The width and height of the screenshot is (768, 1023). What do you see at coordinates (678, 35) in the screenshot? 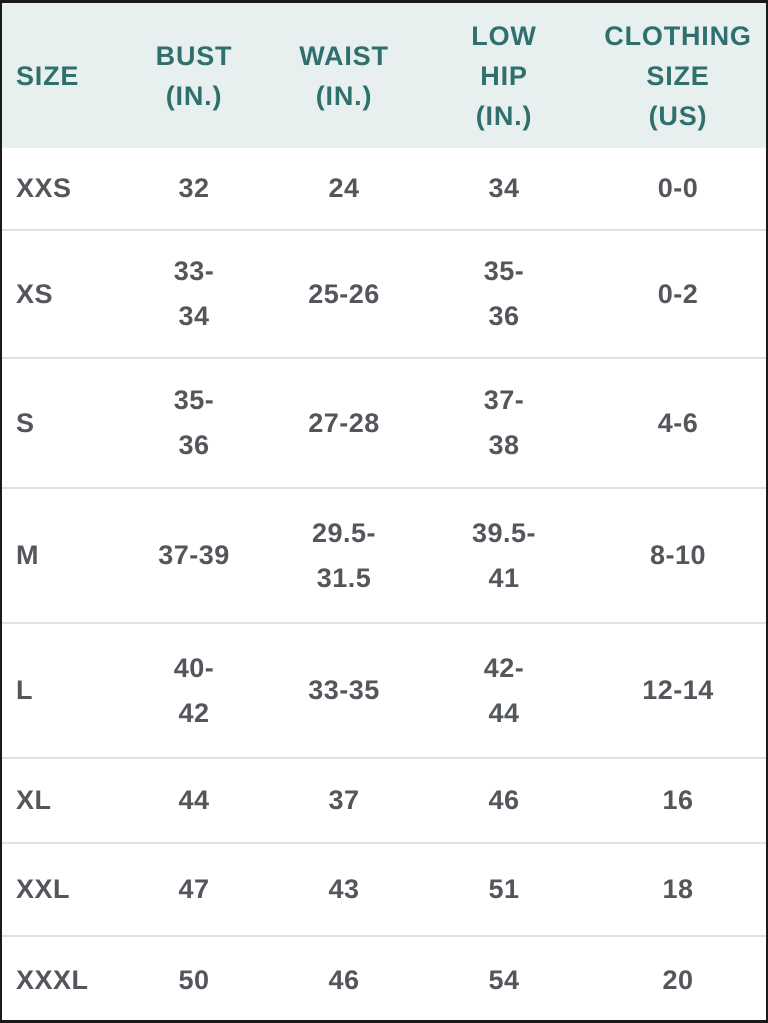
I see `column-header-line: CLOTHING` at bounding box center [678, 35].